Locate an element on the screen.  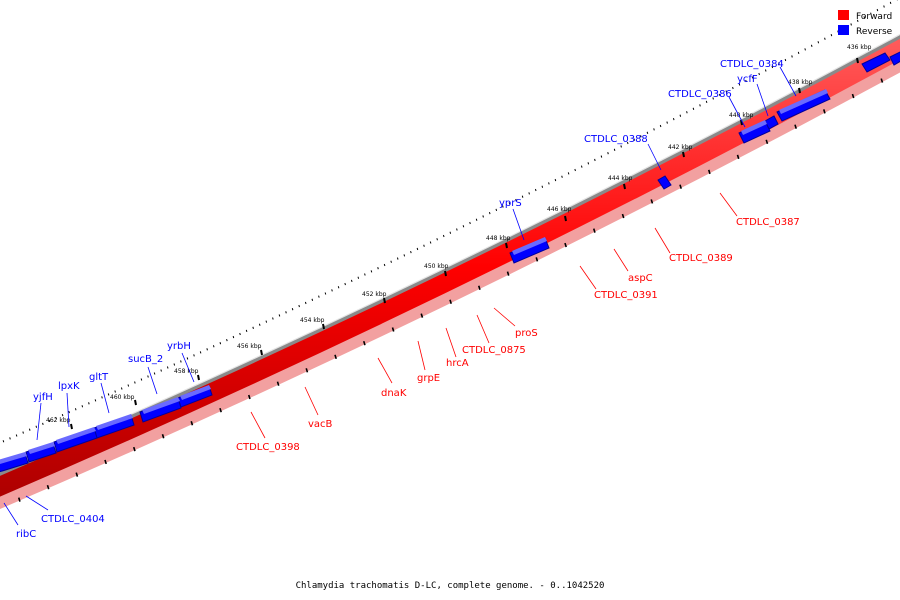
scale-tick: 440 kbp is located at coordinates (741, 119).